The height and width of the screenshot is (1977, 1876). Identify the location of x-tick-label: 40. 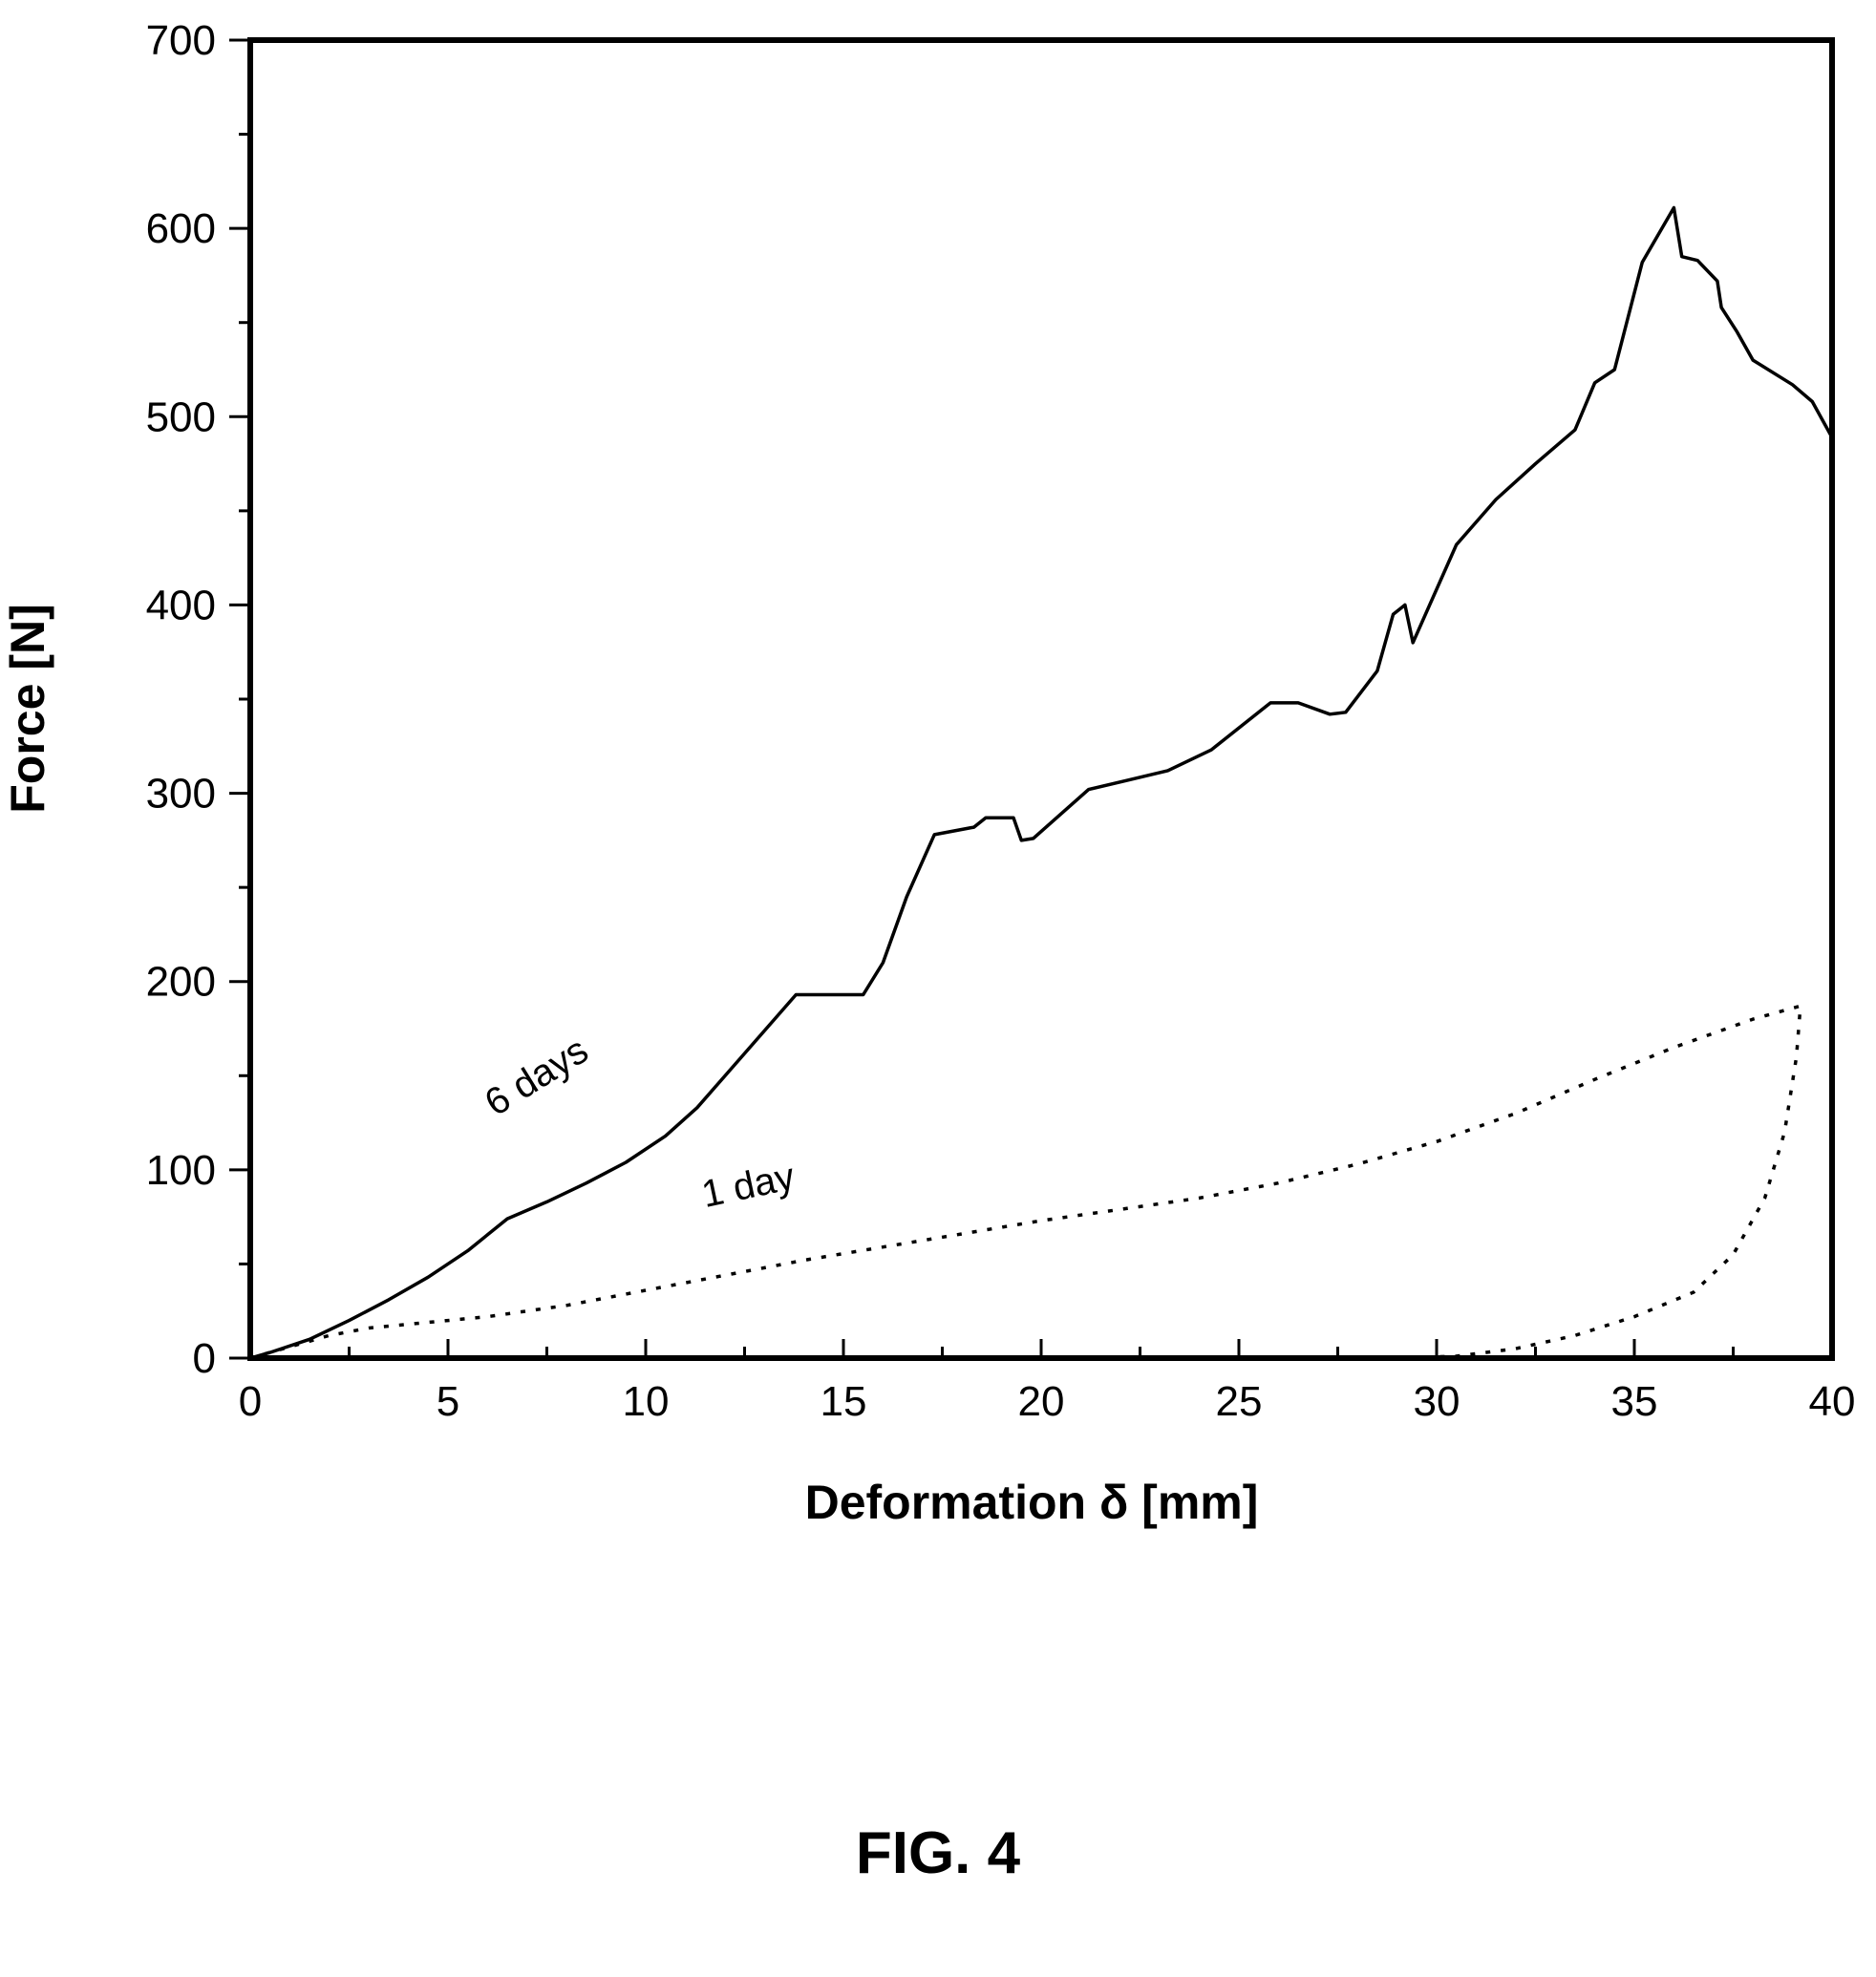
(1832, 1401).